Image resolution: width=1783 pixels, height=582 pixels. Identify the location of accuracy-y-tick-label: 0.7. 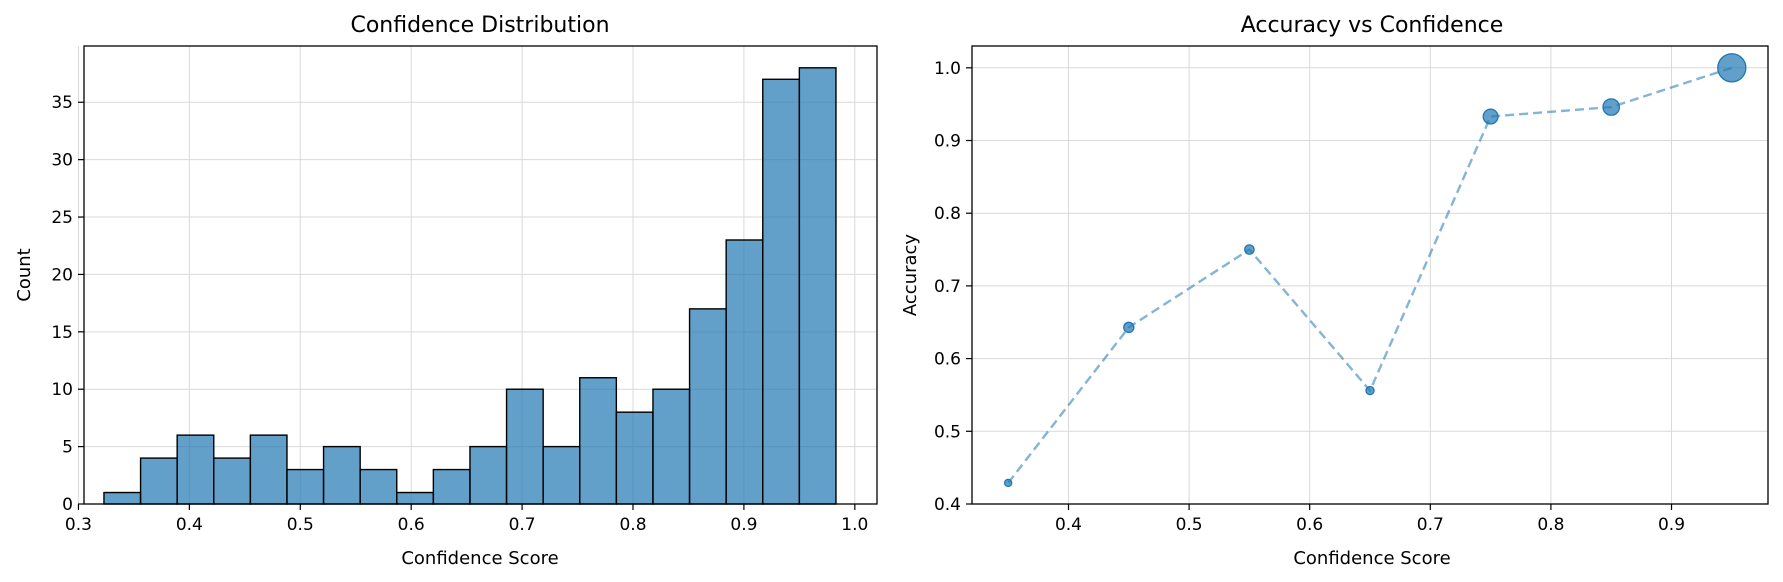
(947, 287).